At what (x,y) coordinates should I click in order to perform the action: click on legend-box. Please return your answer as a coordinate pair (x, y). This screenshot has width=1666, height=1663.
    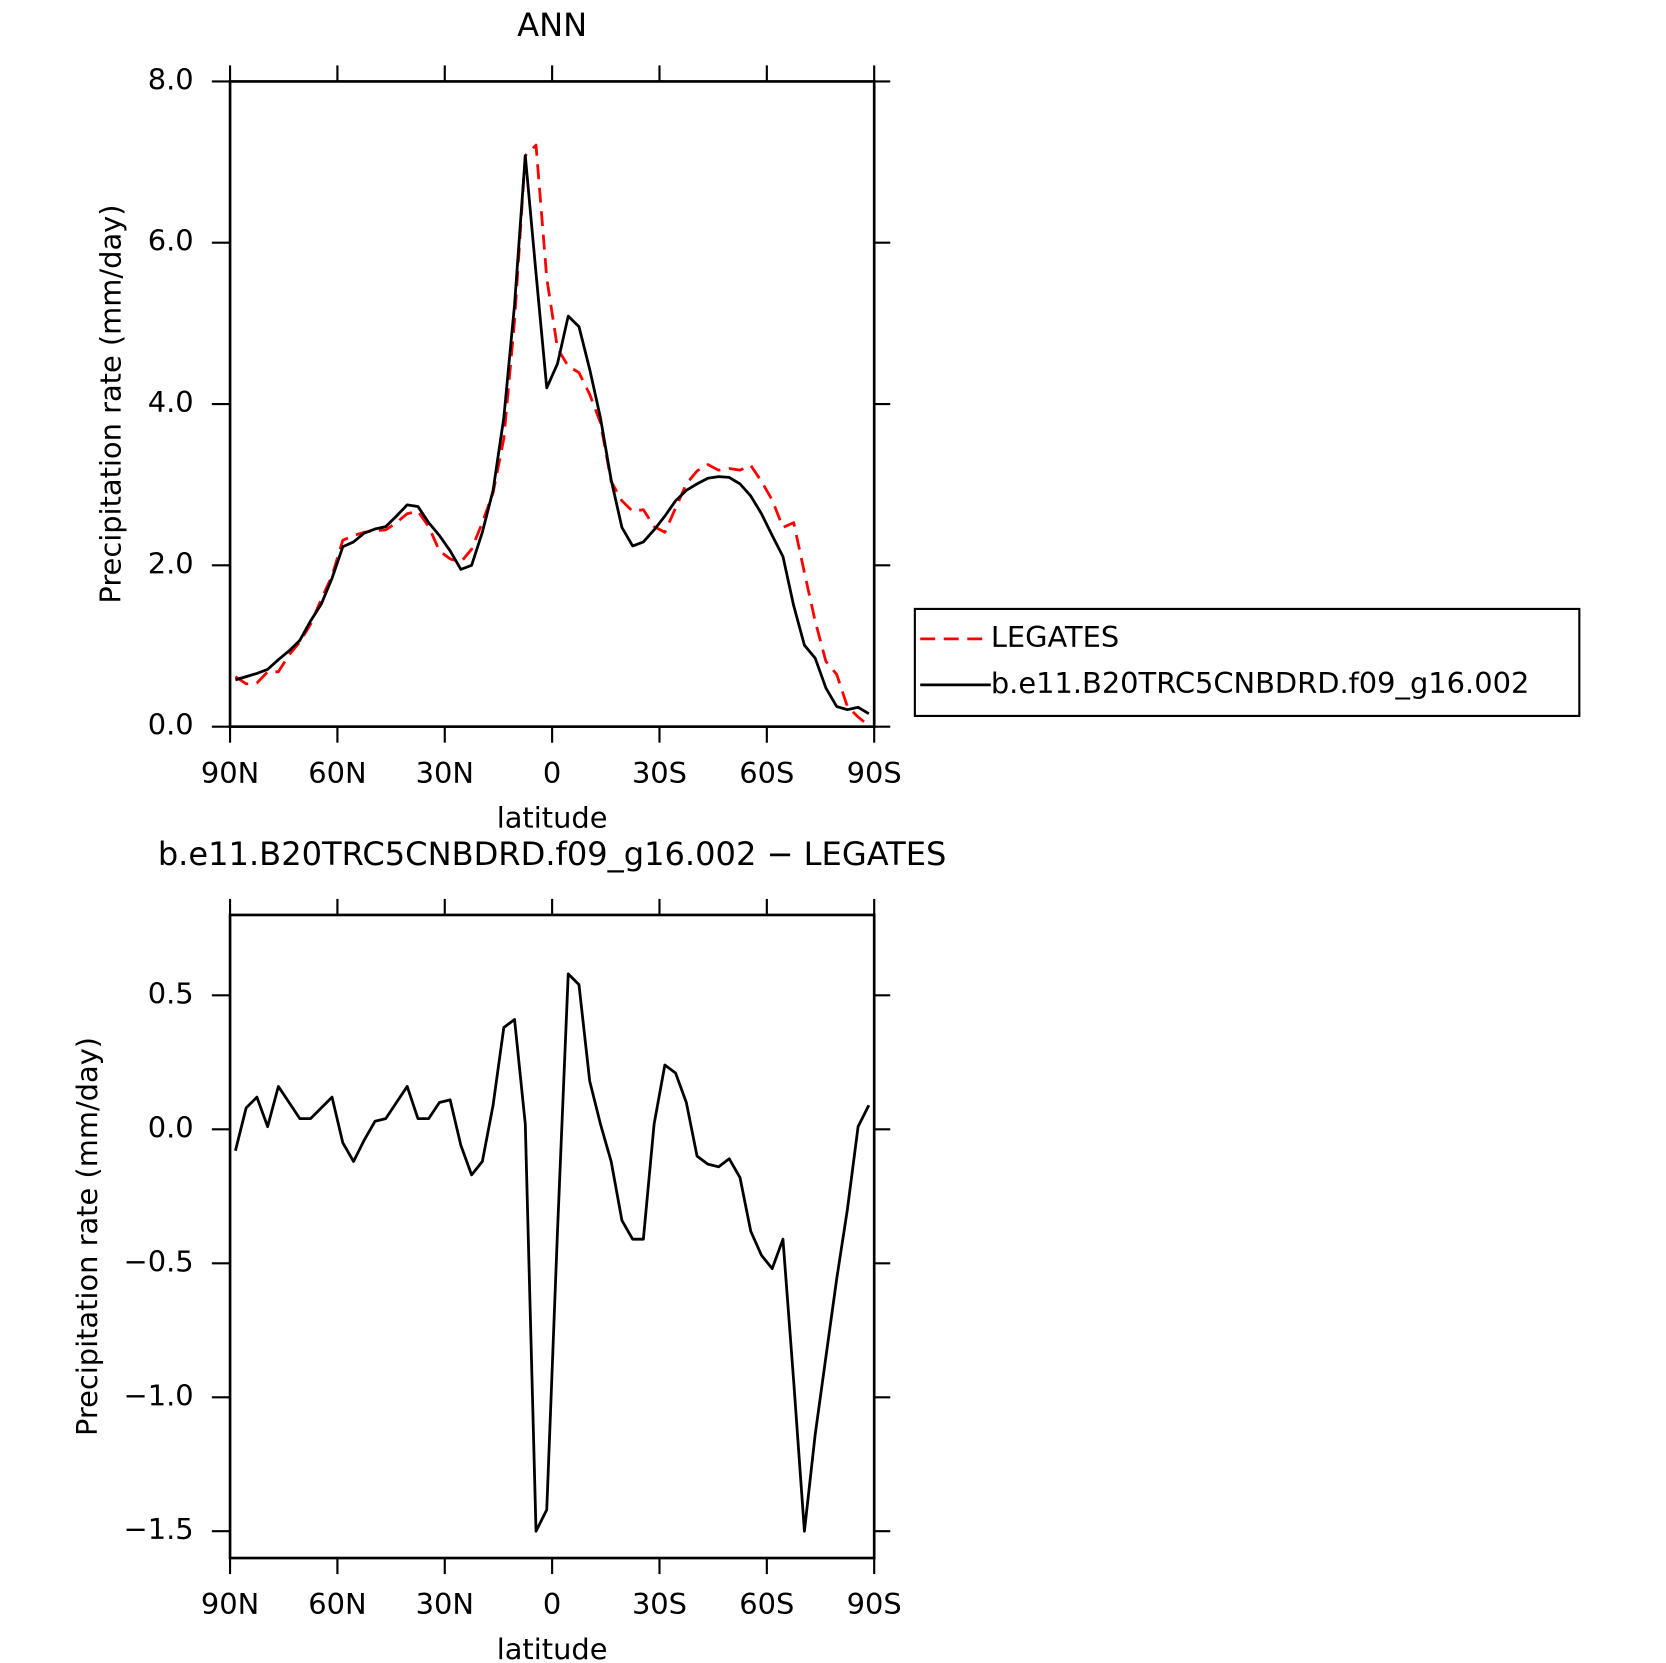
    Looking at the image, I should click on (1247, 662).